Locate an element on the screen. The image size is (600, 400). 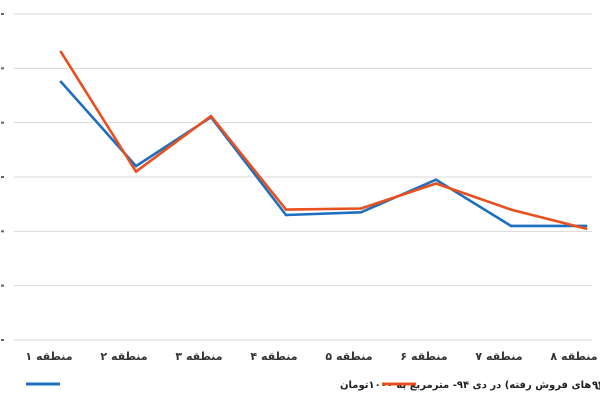
x-tick-label: منطقه ۶ is located at coordinates (423, 356).